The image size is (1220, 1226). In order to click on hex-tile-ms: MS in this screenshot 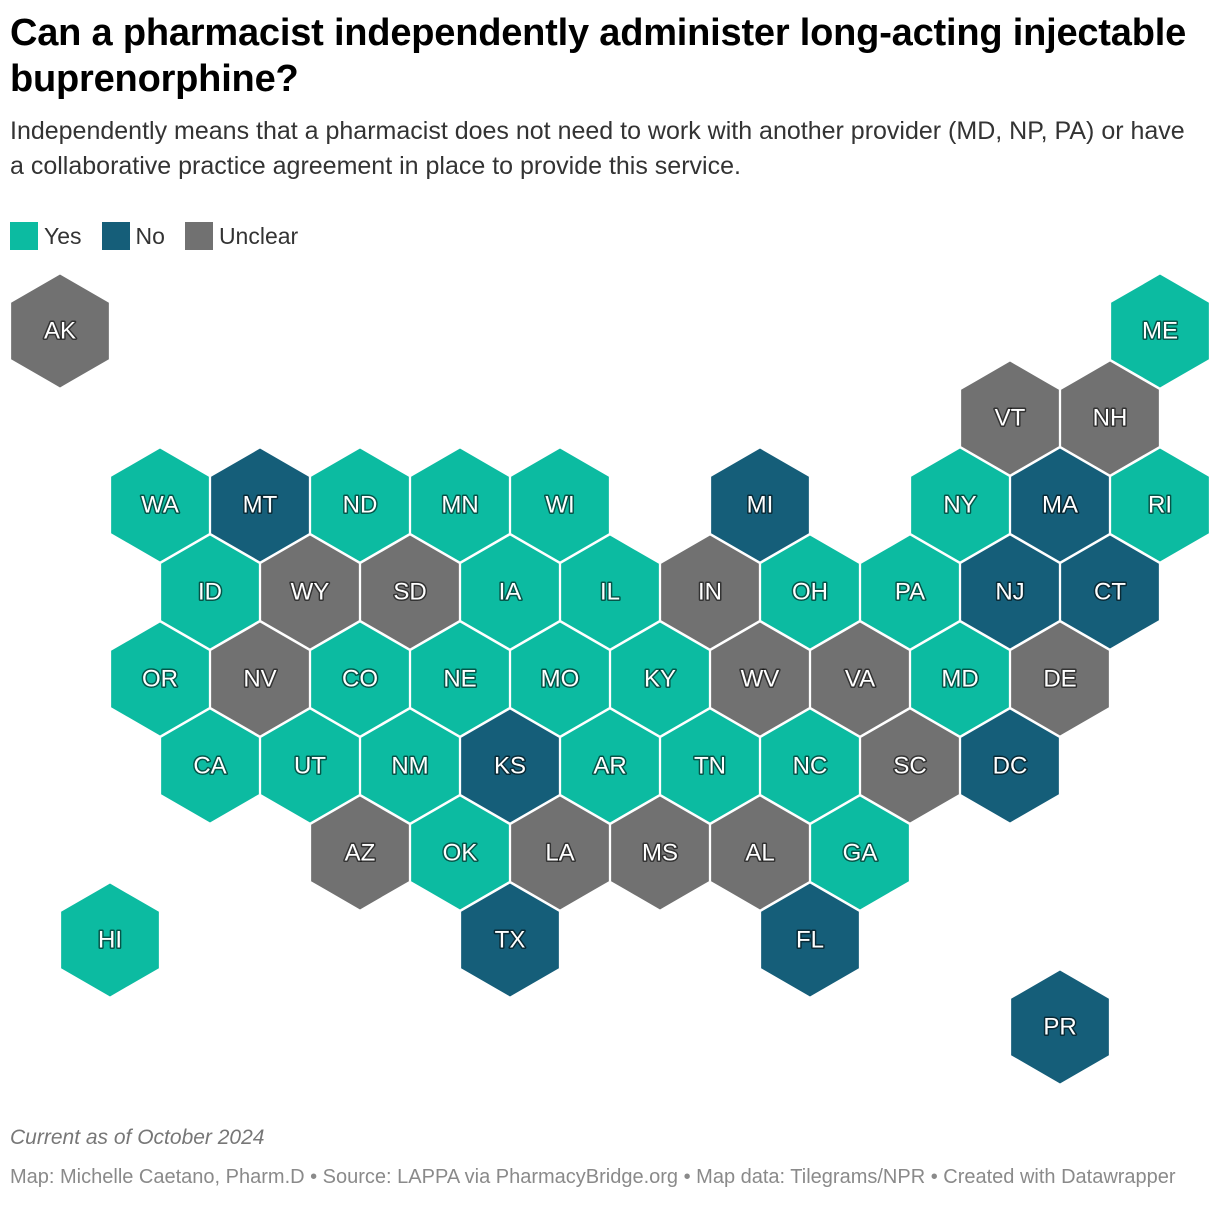, I will do `click(660, 853)`.